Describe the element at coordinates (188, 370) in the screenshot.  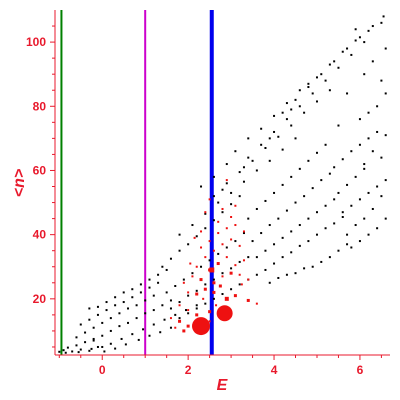
I see `x-tick-label: 2` at that location.